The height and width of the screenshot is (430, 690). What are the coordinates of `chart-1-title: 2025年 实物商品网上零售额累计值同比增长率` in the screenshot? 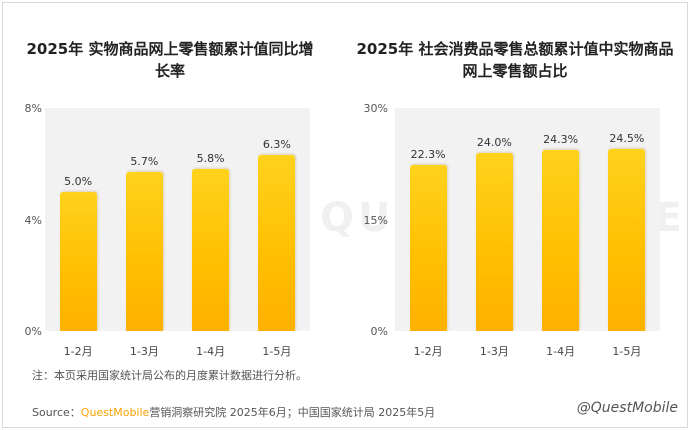 It's located at (170, 60).